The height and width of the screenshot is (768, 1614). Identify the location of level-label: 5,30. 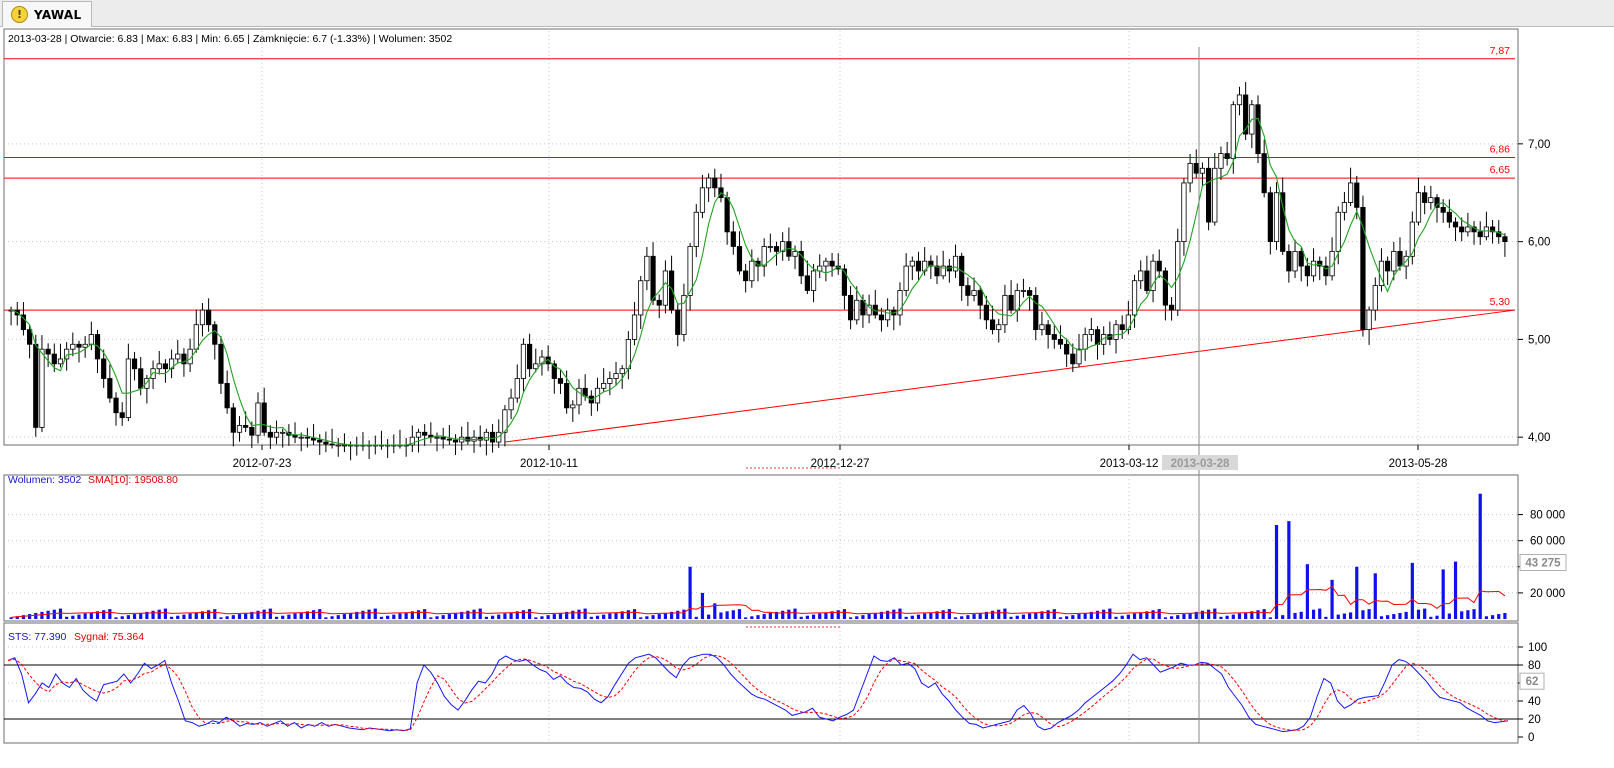
(1500, 302).